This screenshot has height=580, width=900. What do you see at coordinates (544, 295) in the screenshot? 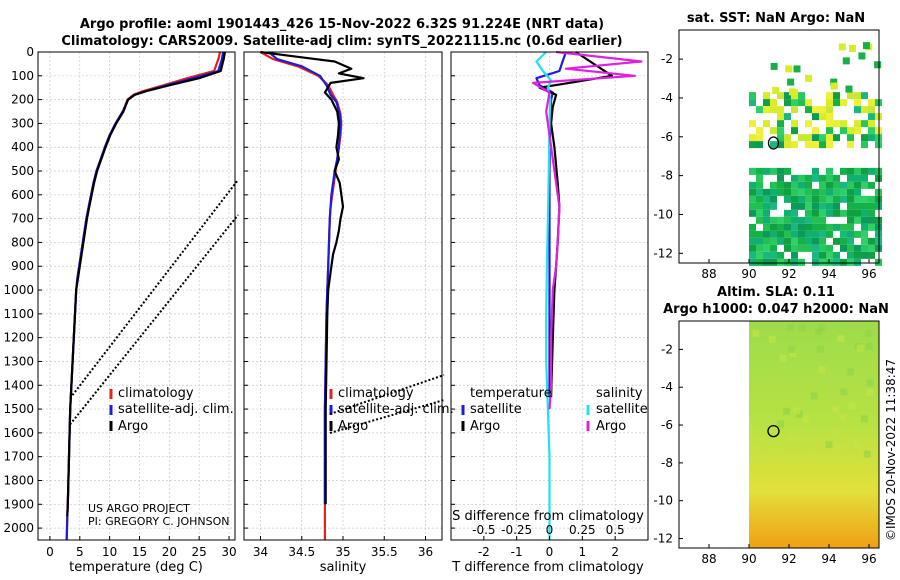
I see `series-line-salinity-satellite` at bounding box center [544, 295].